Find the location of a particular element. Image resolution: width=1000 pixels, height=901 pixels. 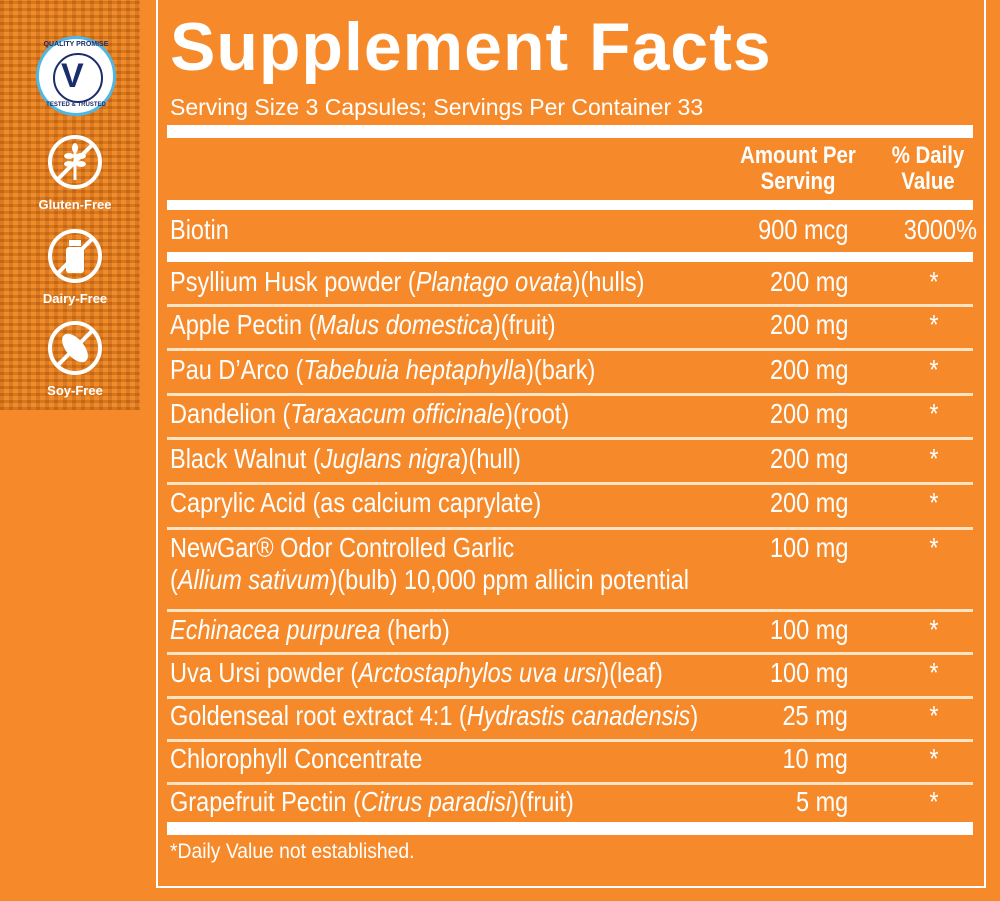

ingredient-name: Caprylic Acid (as calcium caprylate) is located at coordinates (355, 503).